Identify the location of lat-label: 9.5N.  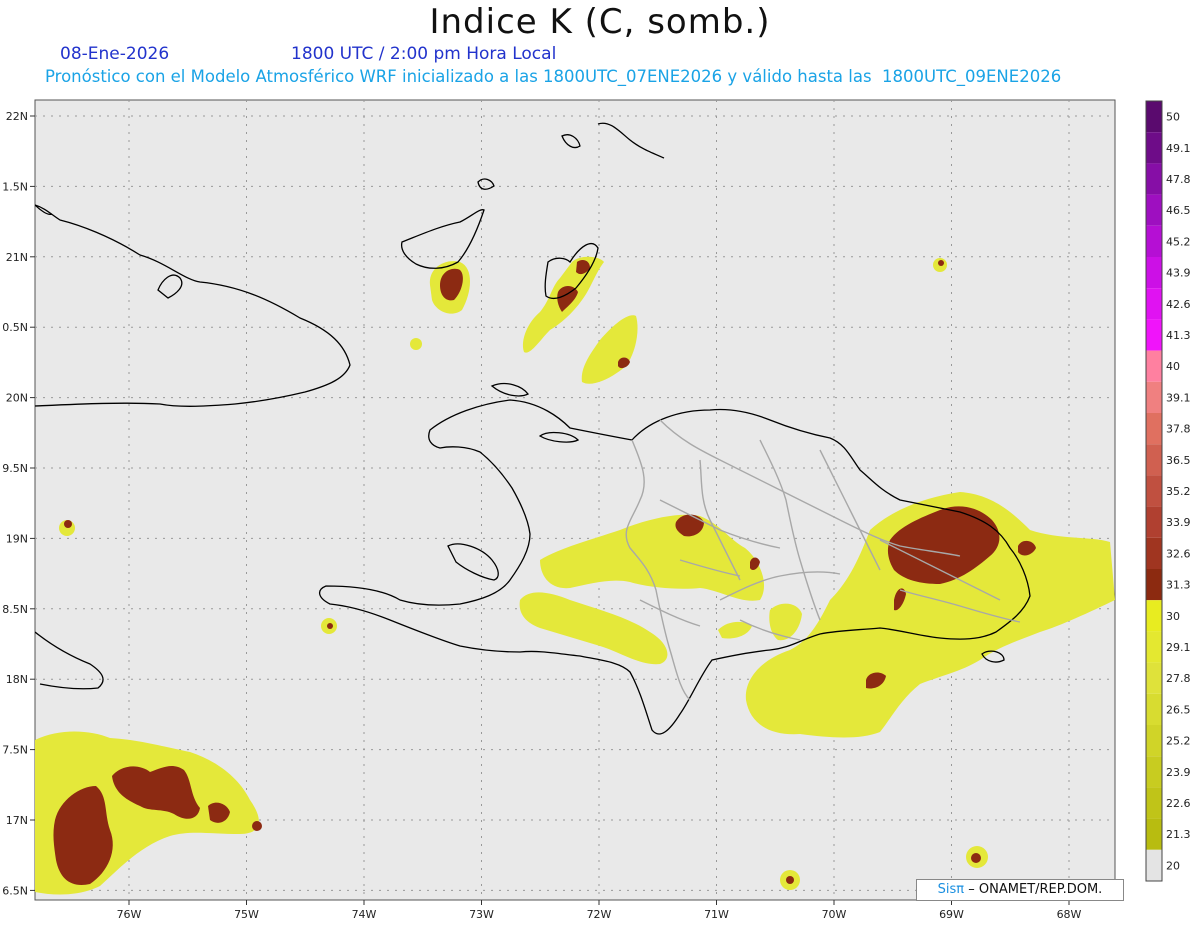
(15, 468).